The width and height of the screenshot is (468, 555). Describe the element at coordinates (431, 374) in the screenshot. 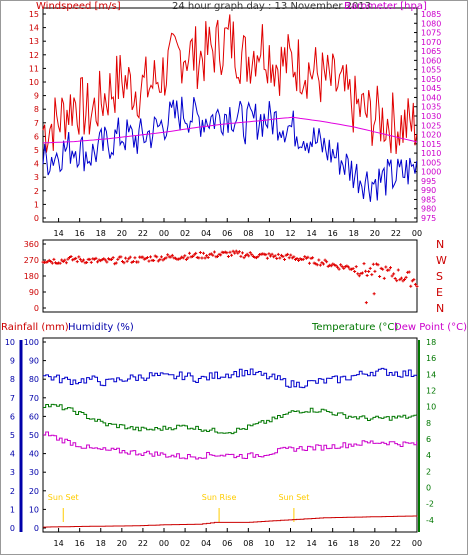

I see `temperature-y-tick-label: 14` at that location.